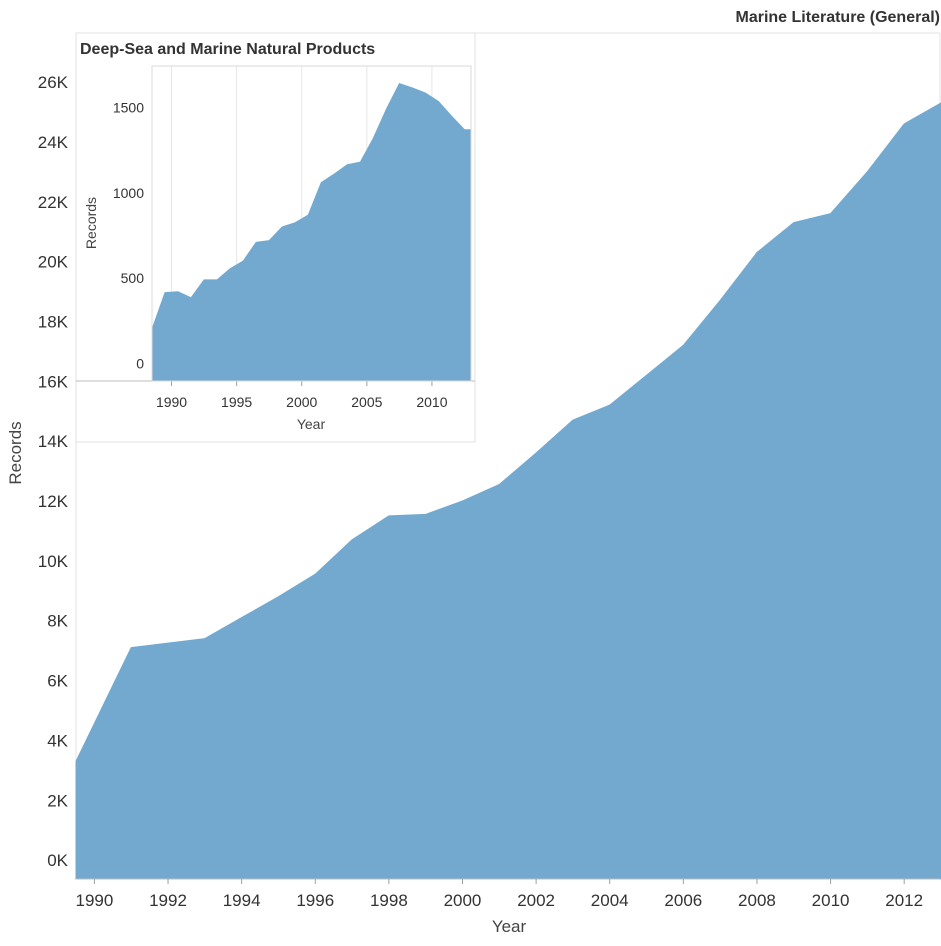 This screenshot has height=946, width=941. Describe the element at coordinates (227, 49) in the screenshot. I see `inset-chart-title: Deep-Sea and Marine Natural Products` at that location.